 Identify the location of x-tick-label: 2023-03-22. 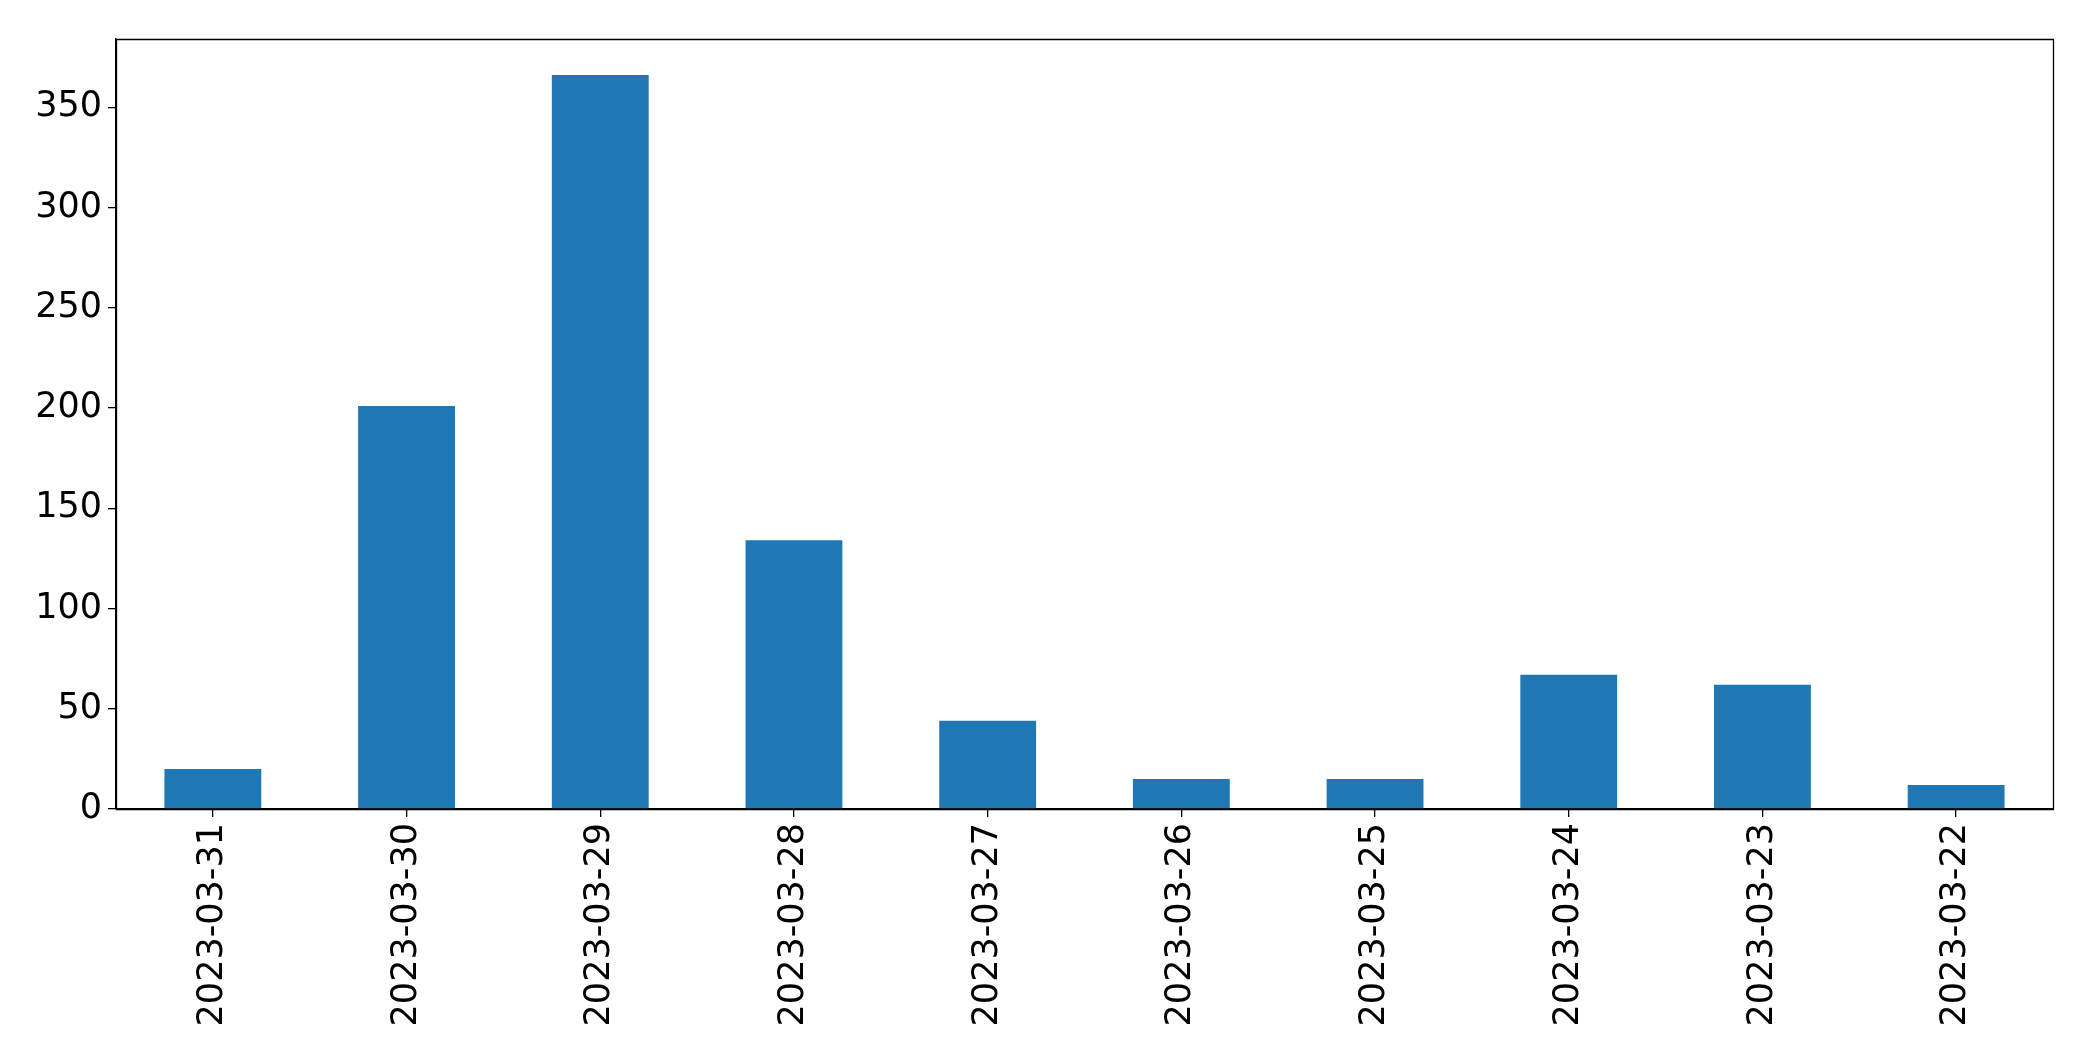
(1953, 925).